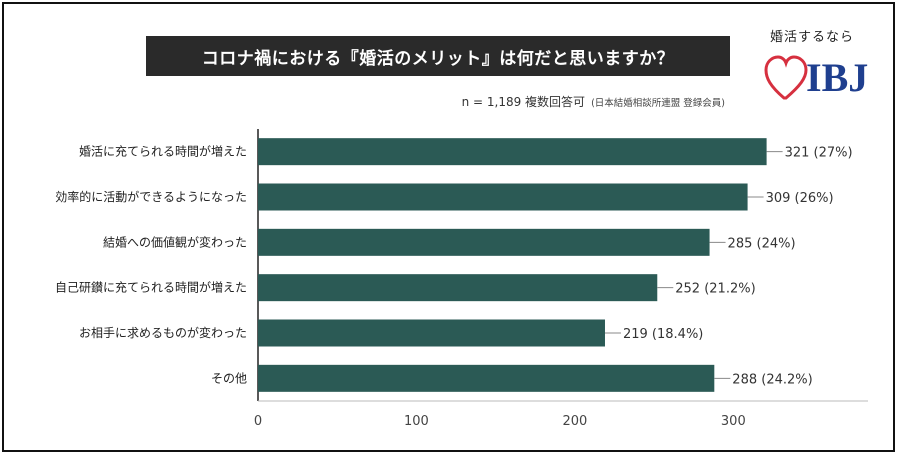 Image resolution: width=900 pixels, height=457 pixels. What do you see at coordinates (574, 421) in the screenshot?
I see `x-tick-label: 200` at bounding box center [574, 421].